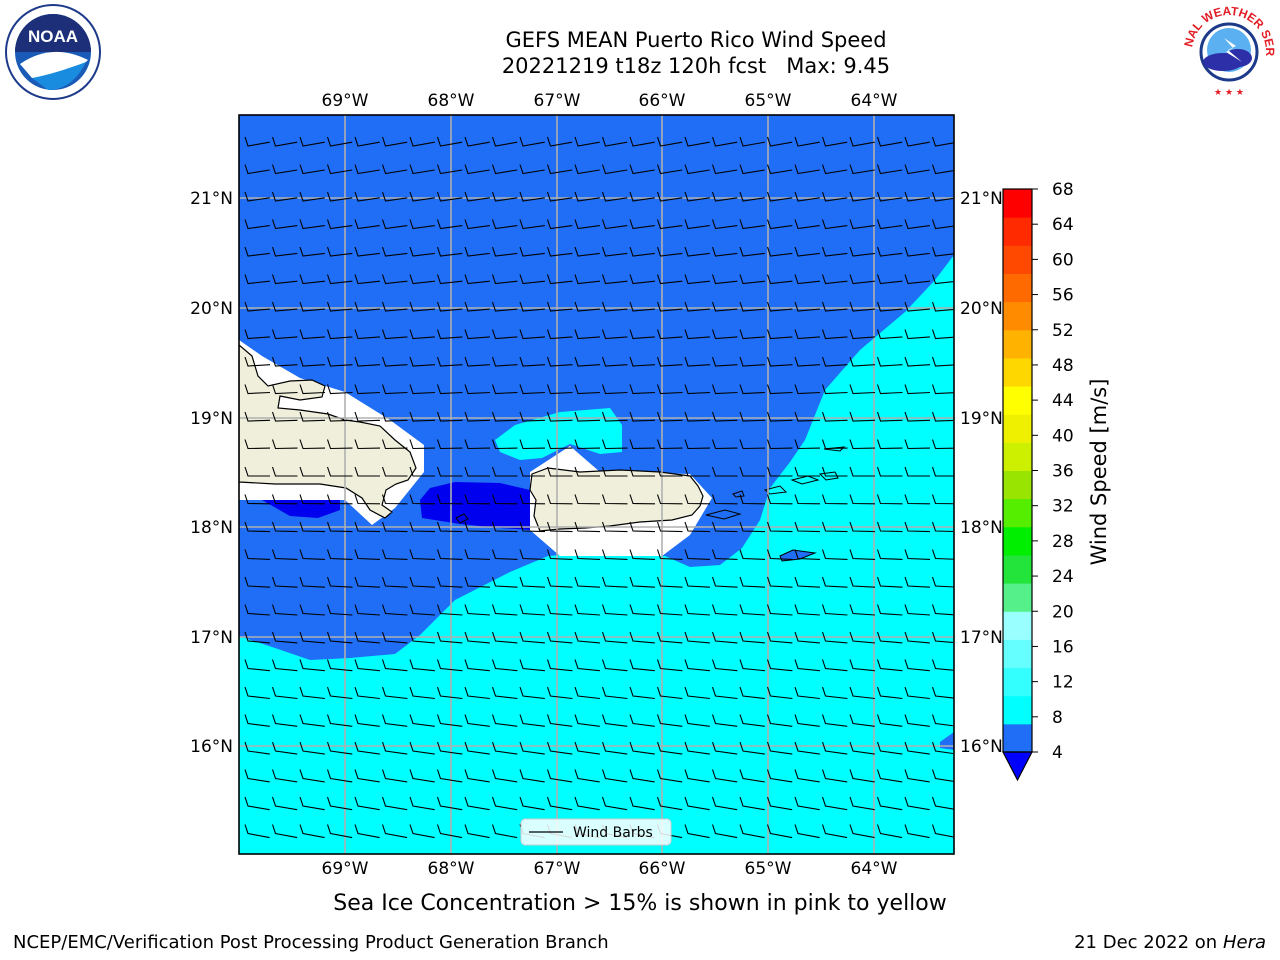 The width and height of the screenshot is (1280, 960). What do you see at coordinates (1063, 683) in the screenshot?
I see `colorbar-tick-label: 12` at bounding box center [1063, 683].